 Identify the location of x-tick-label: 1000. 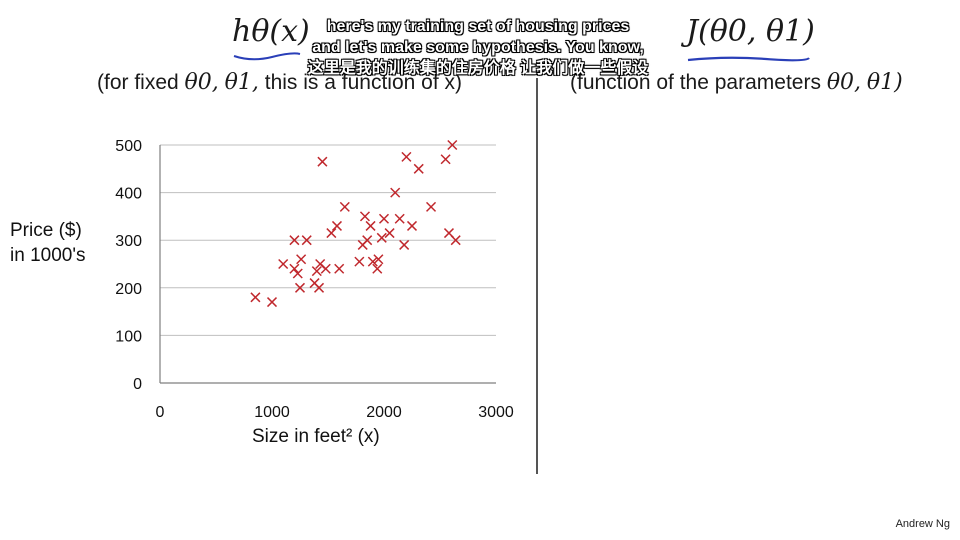
(272, 412).